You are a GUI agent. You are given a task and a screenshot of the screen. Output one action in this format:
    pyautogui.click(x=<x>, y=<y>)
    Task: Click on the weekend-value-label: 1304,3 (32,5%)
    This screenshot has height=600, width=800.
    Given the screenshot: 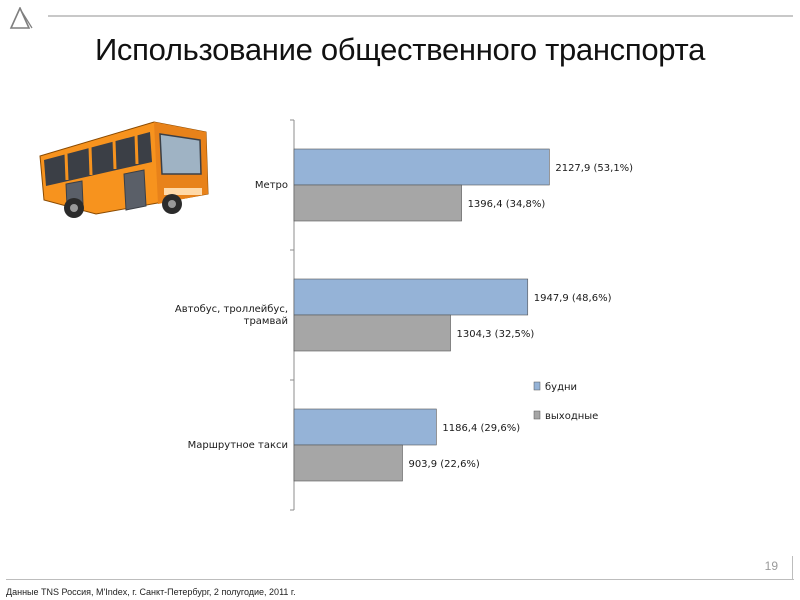 What is the action you would take?
    pyautogui.click(x=496, y=334)
    